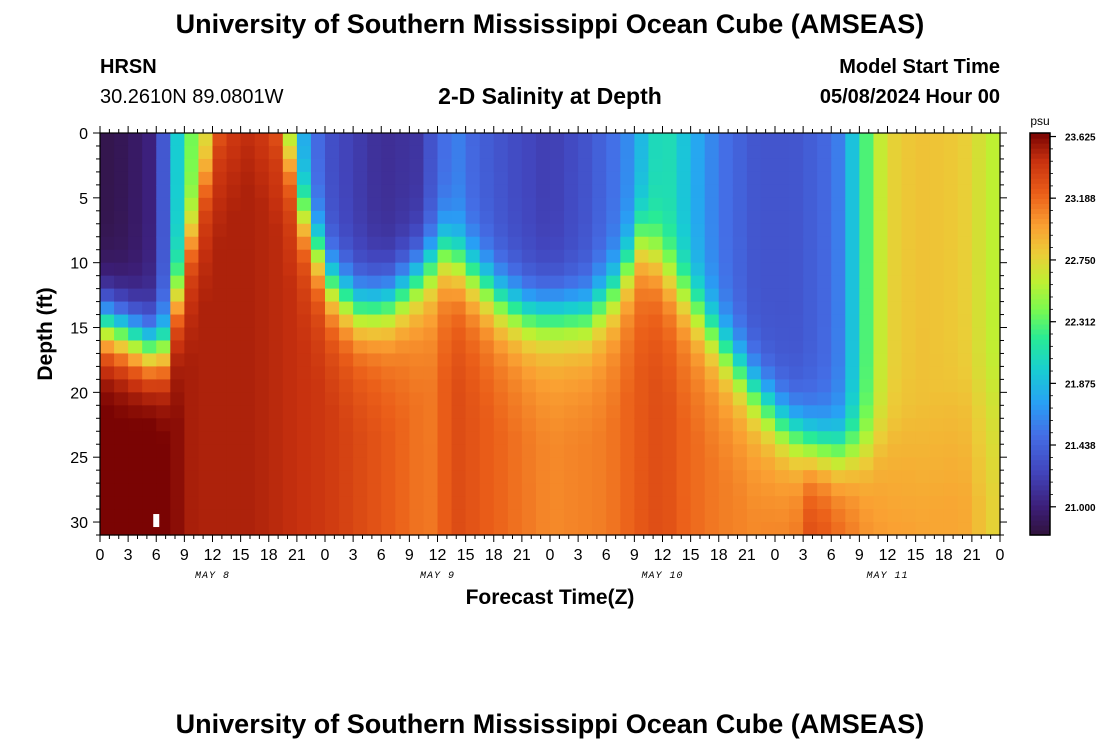  What do you see at coordinates (909, 97) in the screenshot?
I see `model-start-value: 05/08/2024 Hour 00` at bounding box center [909, 97].